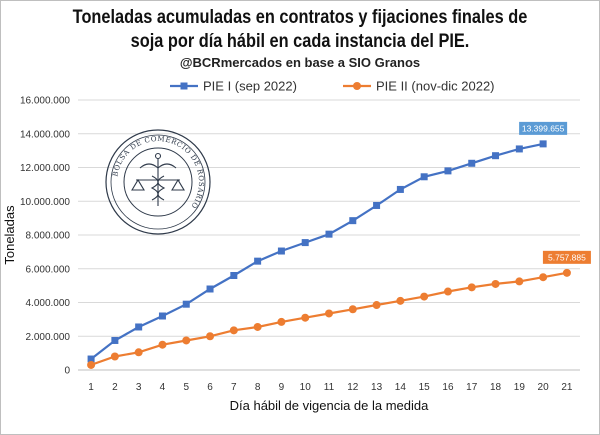 The width and height of the screenshot is (600, 435). What do you see at coordinates (250, 86) in the screenshot?
I see `legend-label-1: PIE I (sep 2022)` at bounding box center [250, 86].